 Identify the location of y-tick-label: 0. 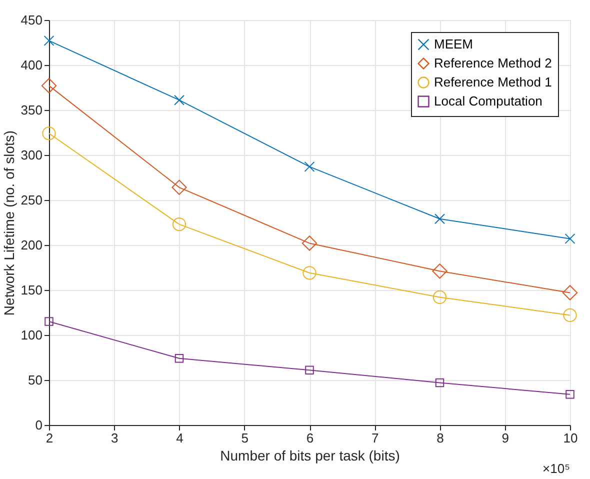
(38, 425).